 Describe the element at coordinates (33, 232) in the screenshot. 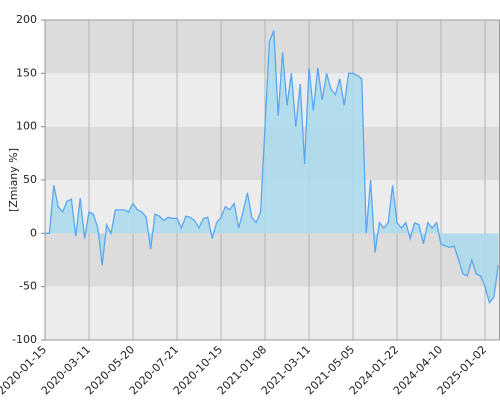

I see `y-tick-label: 0` at that location.